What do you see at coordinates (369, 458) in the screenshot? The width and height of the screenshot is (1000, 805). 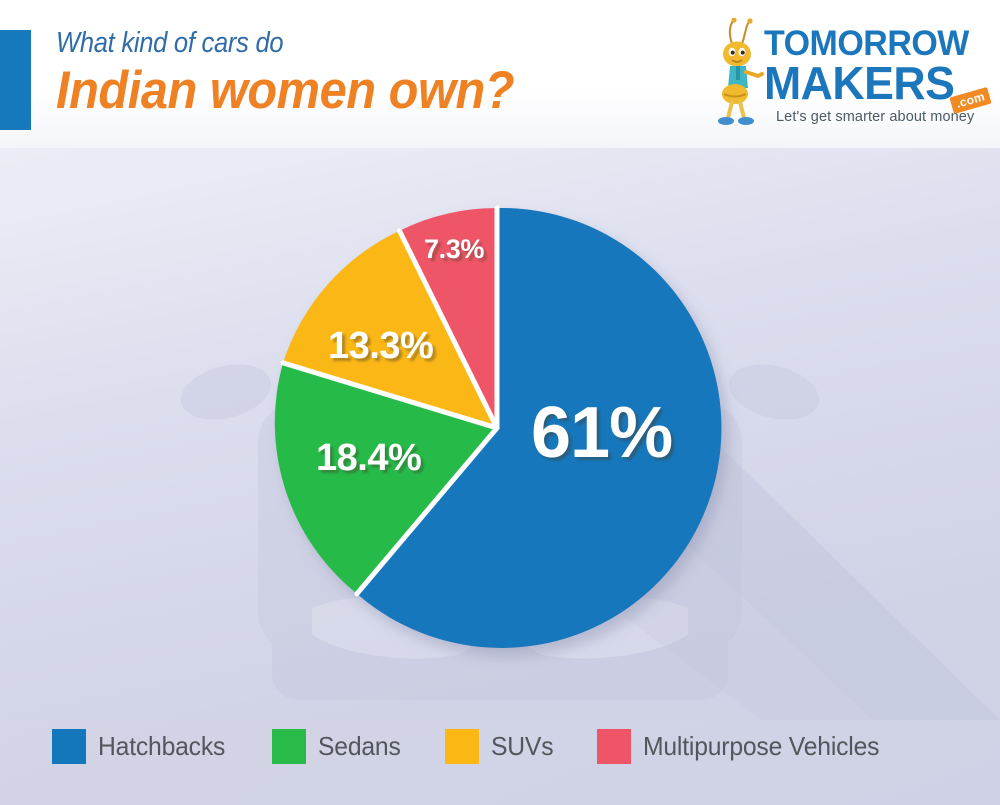 I see `pie-label-sedans: 18.4%` at bounding box center [369, 458].